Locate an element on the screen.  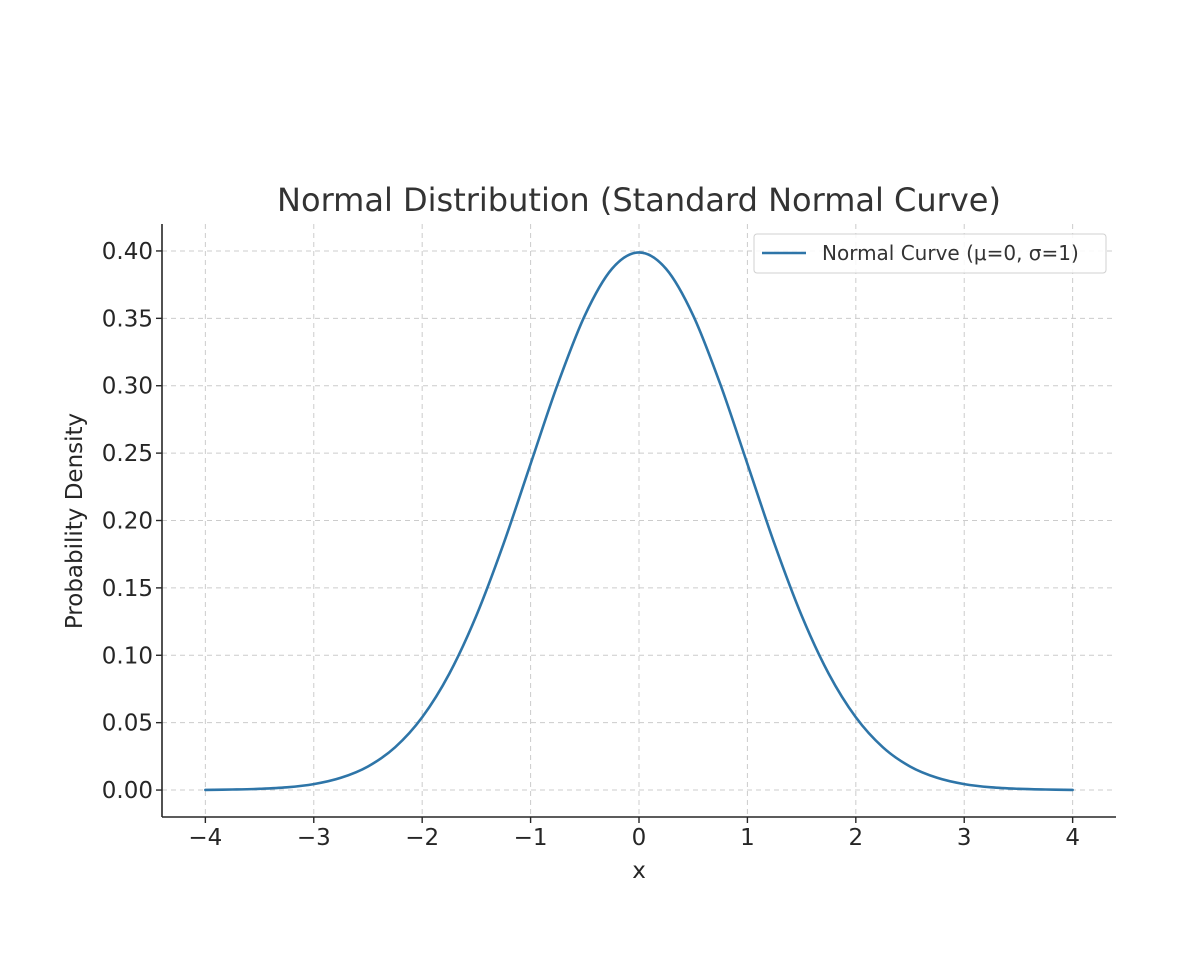
y-ticks: 0.00 0.05 0.10 0.15 0.20 0.25 0.30 0.35 0.40 is located at coordinates (132, 521).